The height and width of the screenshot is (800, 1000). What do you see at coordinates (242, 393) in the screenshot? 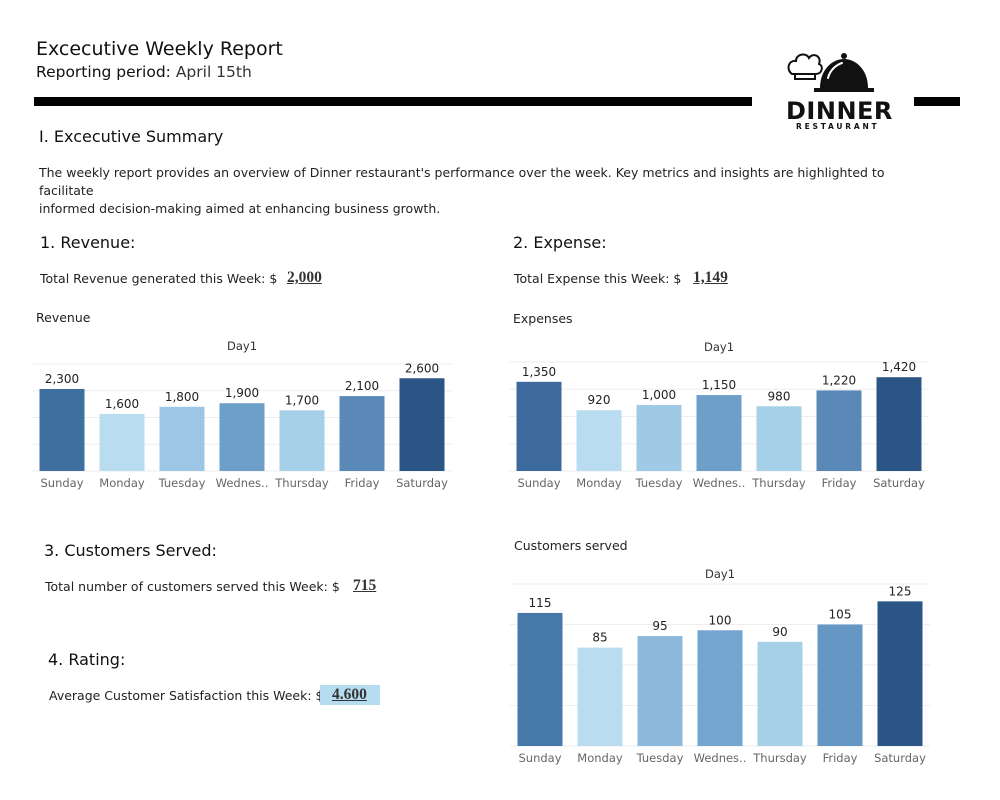
I see `bar-value-label: 1,900` at bounding box center [242, 393].